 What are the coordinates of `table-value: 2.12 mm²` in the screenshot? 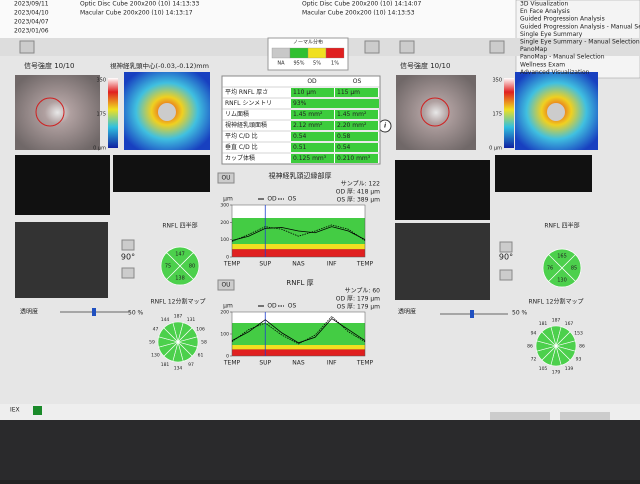 It's located at (308, 125).